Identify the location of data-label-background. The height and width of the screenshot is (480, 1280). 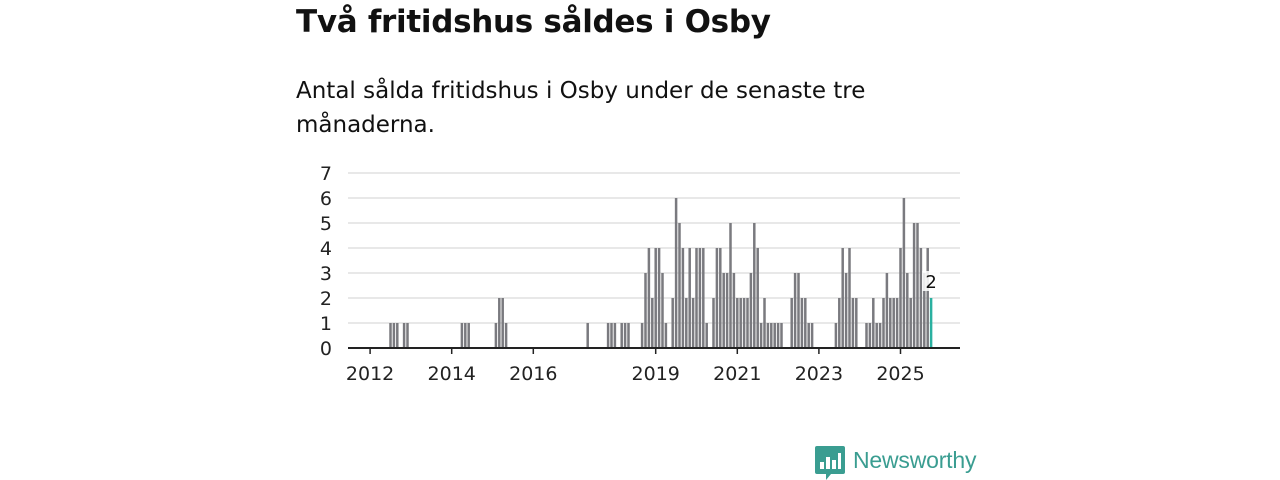
(931, 281).